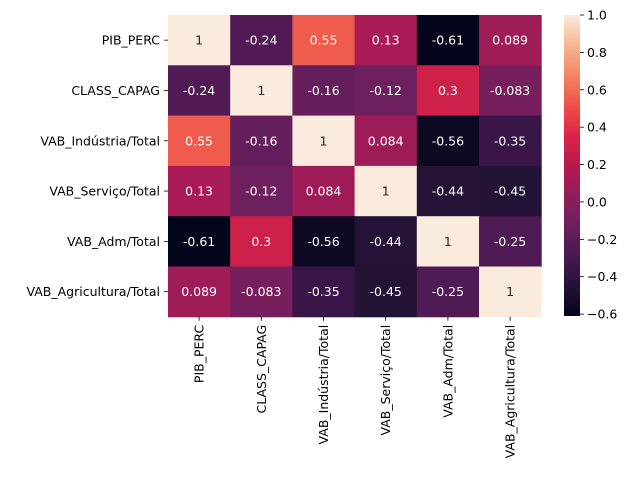 Image resolution: width=632 pixels, height=486 pixels. Describe the element at coordinates (261, 369) in the screenshot. I see `x-tick-label: CLASS_CAPAG` at that location.